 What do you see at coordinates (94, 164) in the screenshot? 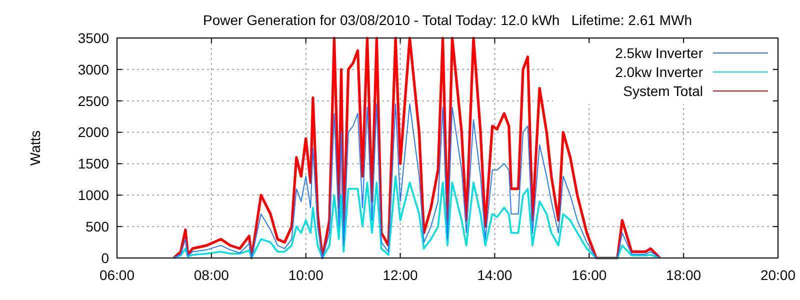
I see `y-tick-label: 1500` at bounding box center [94, 164].